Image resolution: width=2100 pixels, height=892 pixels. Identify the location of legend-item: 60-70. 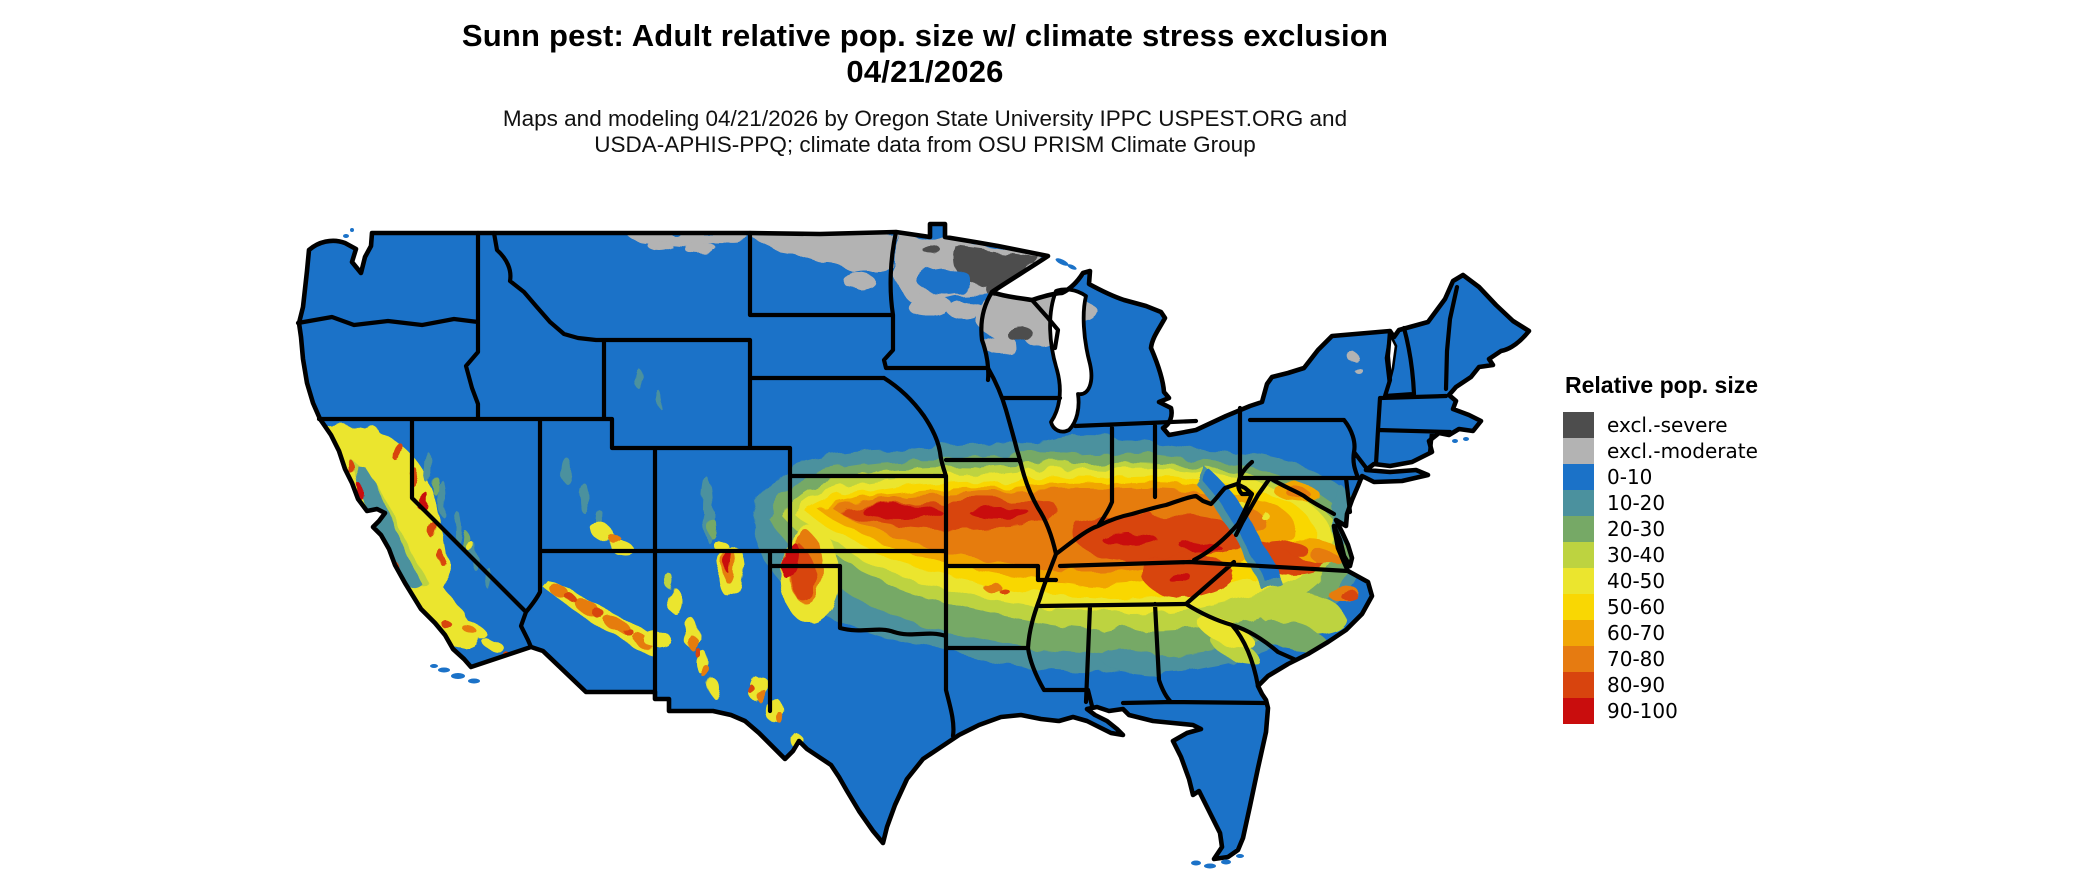
(1660, 633).